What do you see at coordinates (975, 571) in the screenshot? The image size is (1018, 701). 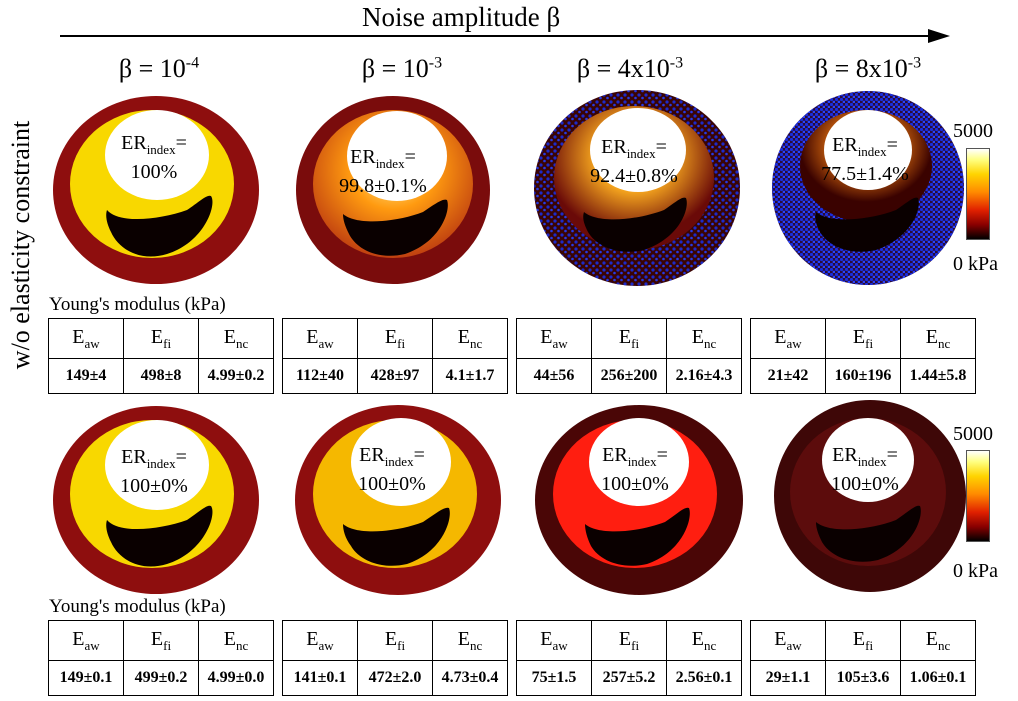 I see `colorbar-min-label-row2: 0 kPa` at bounding box center [975, 571].